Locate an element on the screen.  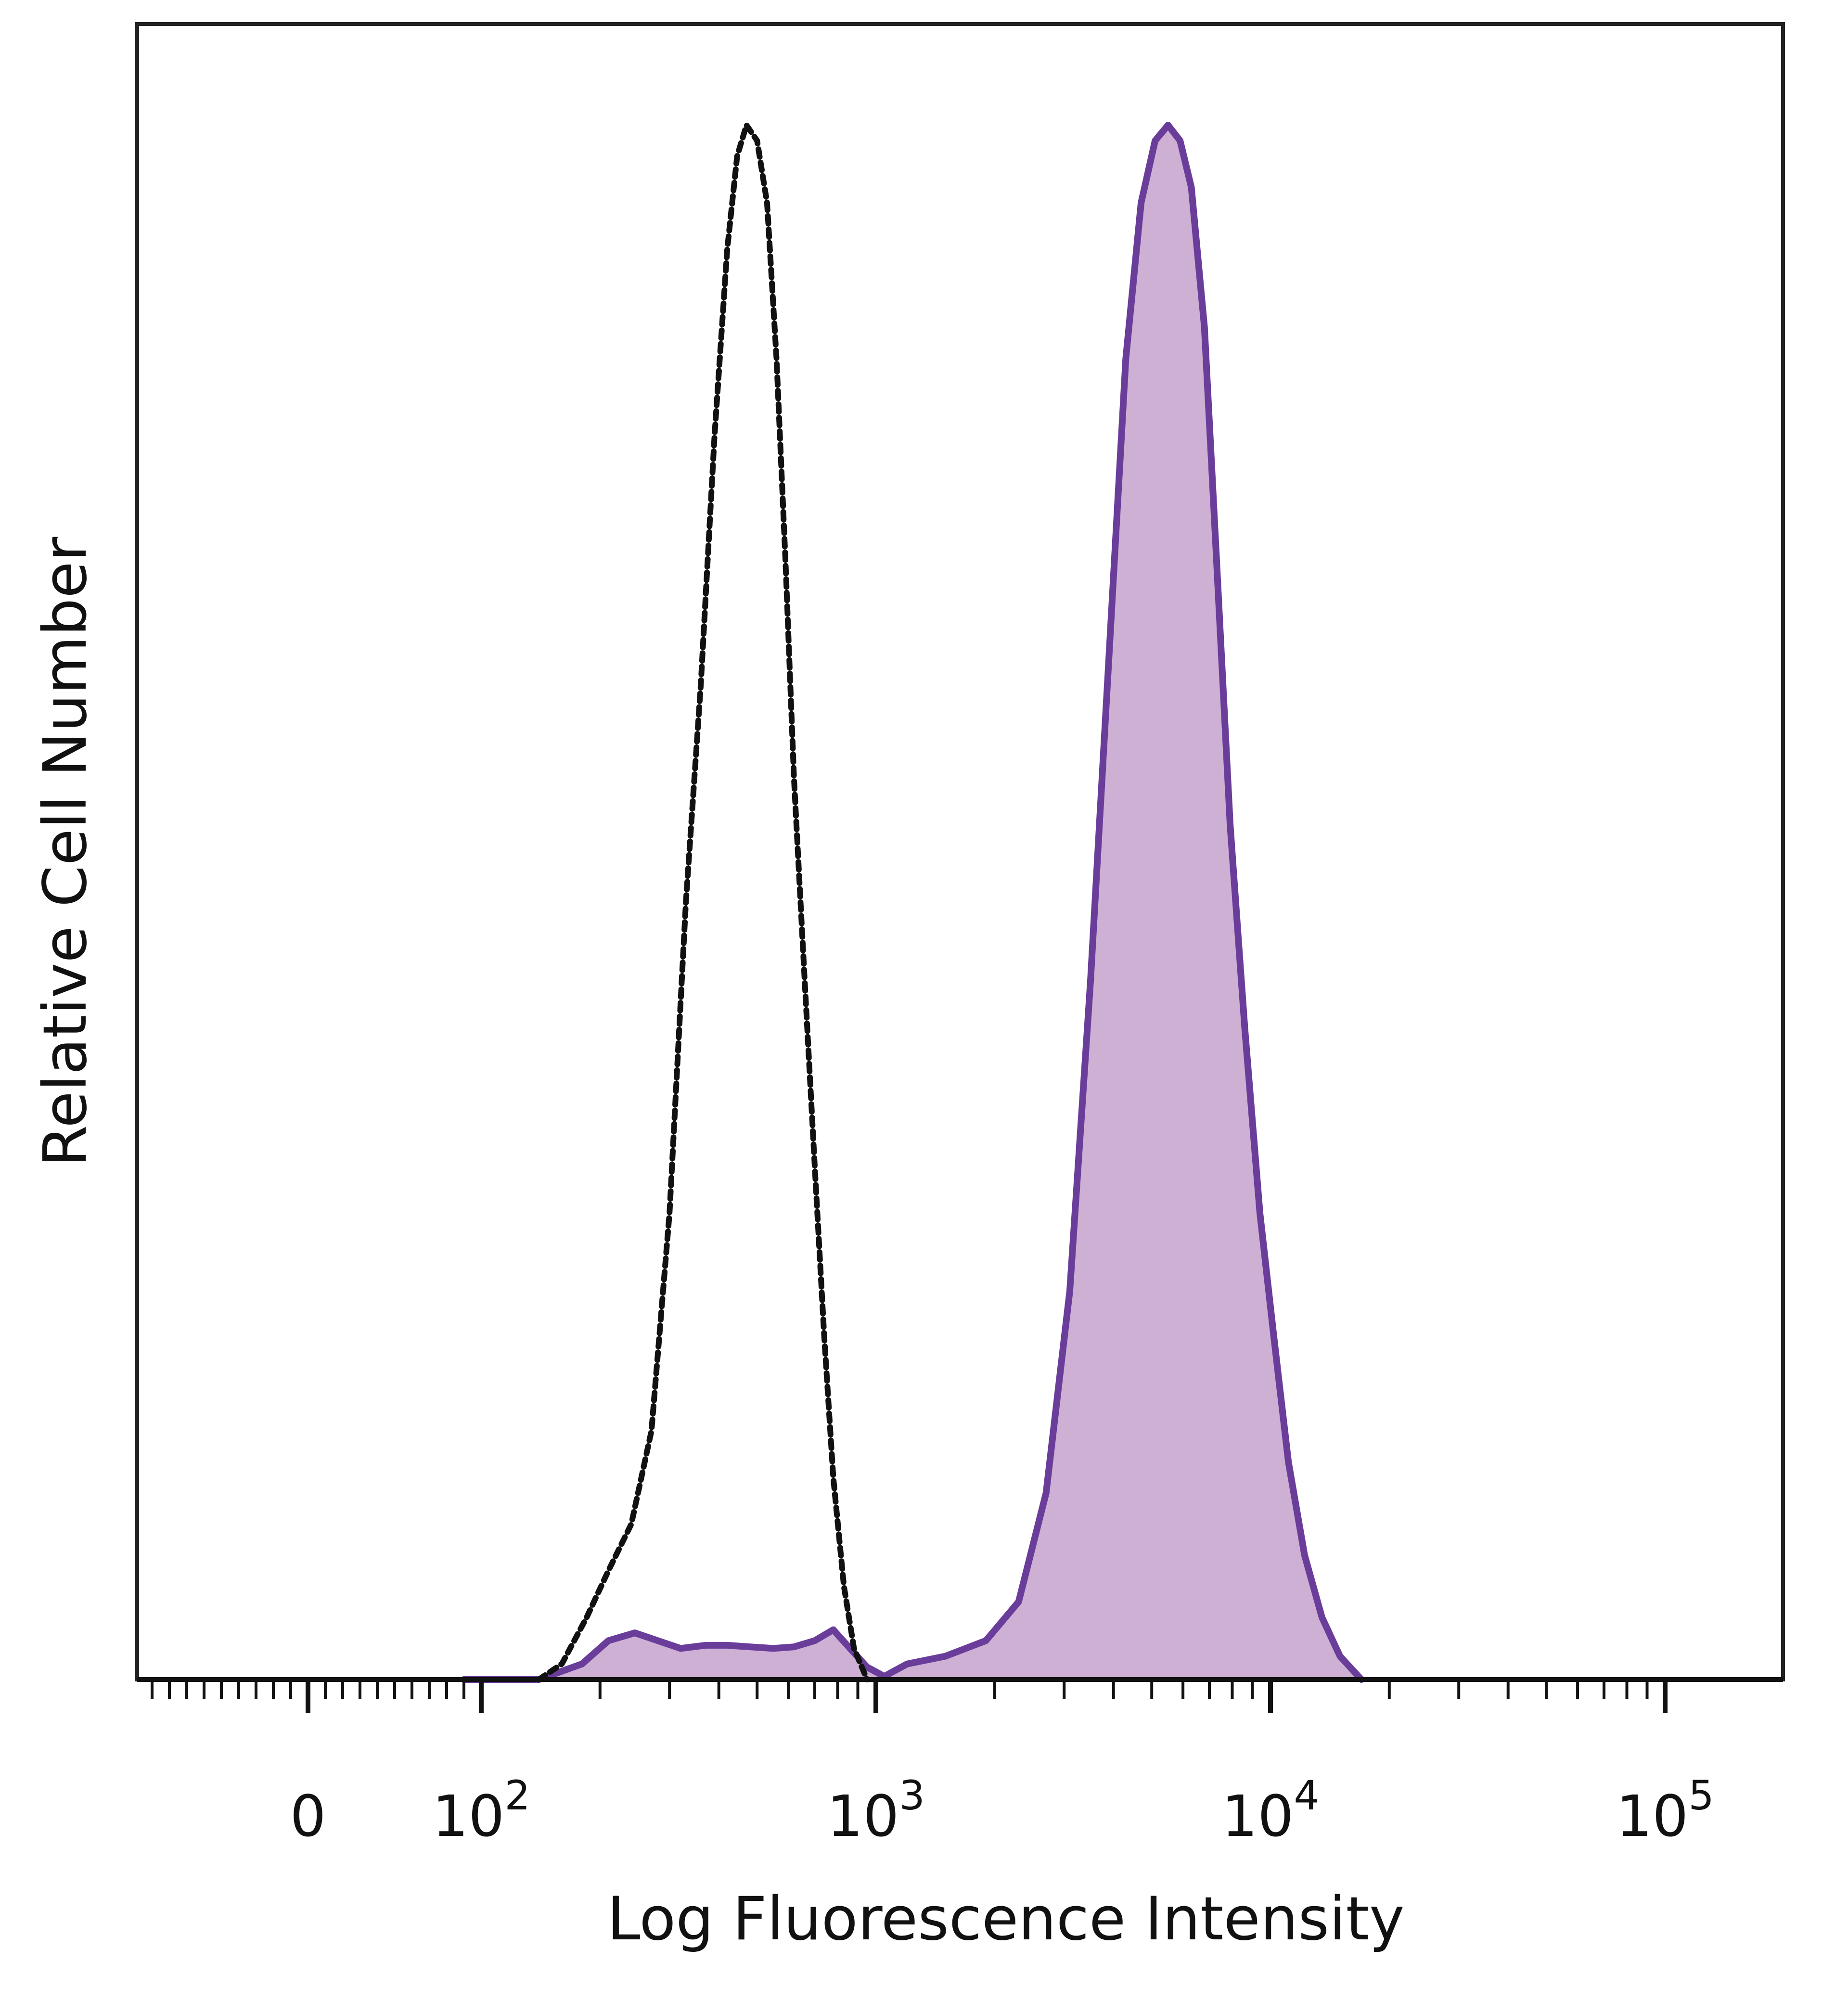
x-axis-major-ticks is located at coordinates (987, 1696).